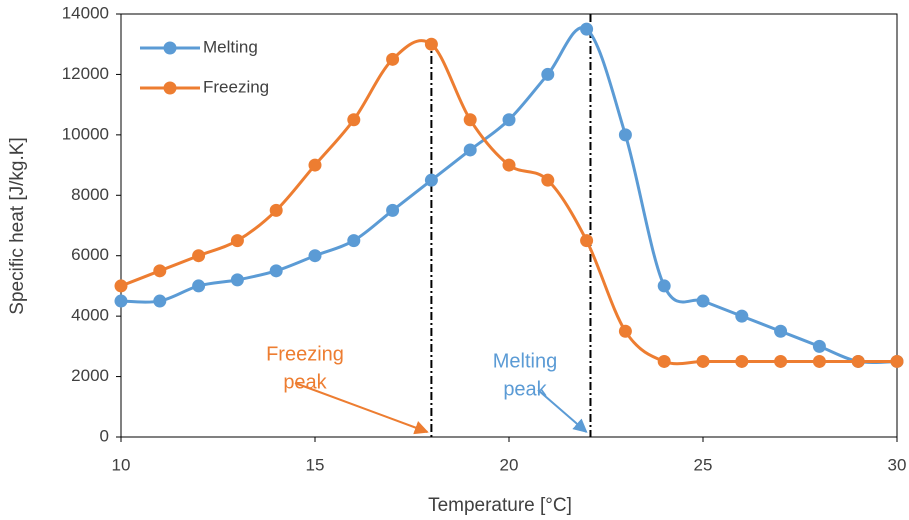 The height and width of the screenshot is (520, 909). I want to click on y-tick-label: 6000, so click(90, 254).